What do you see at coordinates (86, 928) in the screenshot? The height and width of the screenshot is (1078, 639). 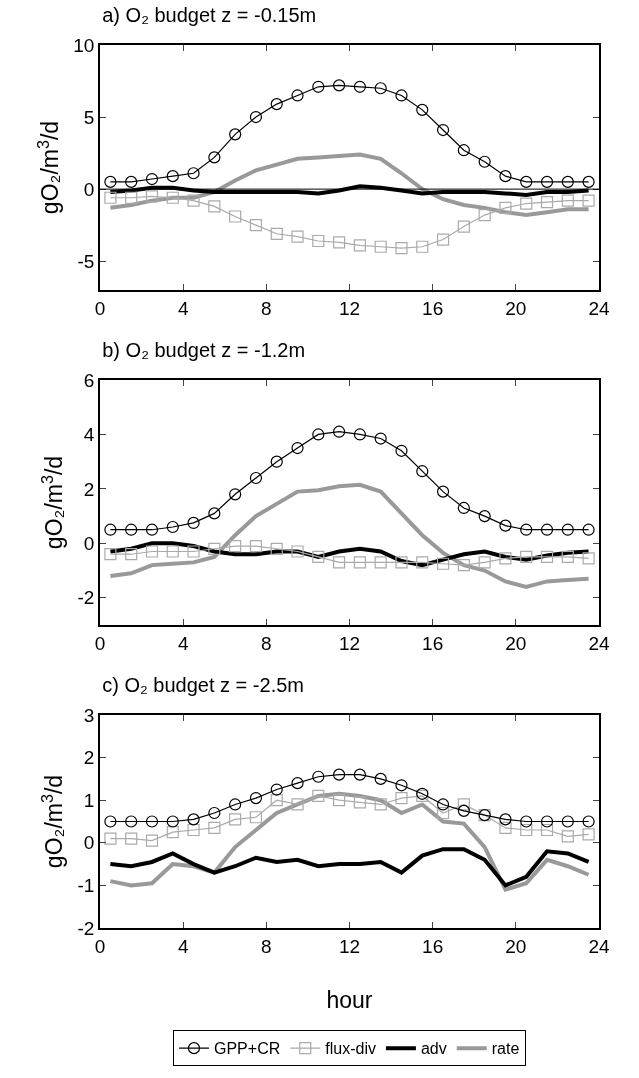 I see `y-tick-label: -2` at bounding box center [86, 928].